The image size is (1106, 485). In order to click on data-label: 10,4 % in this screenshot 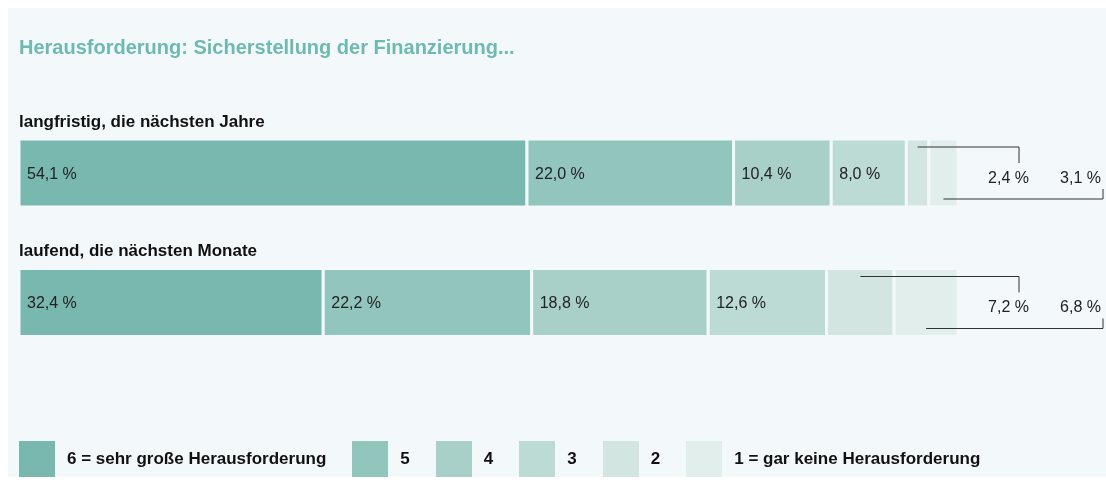, I will do `click(766, 173)`.